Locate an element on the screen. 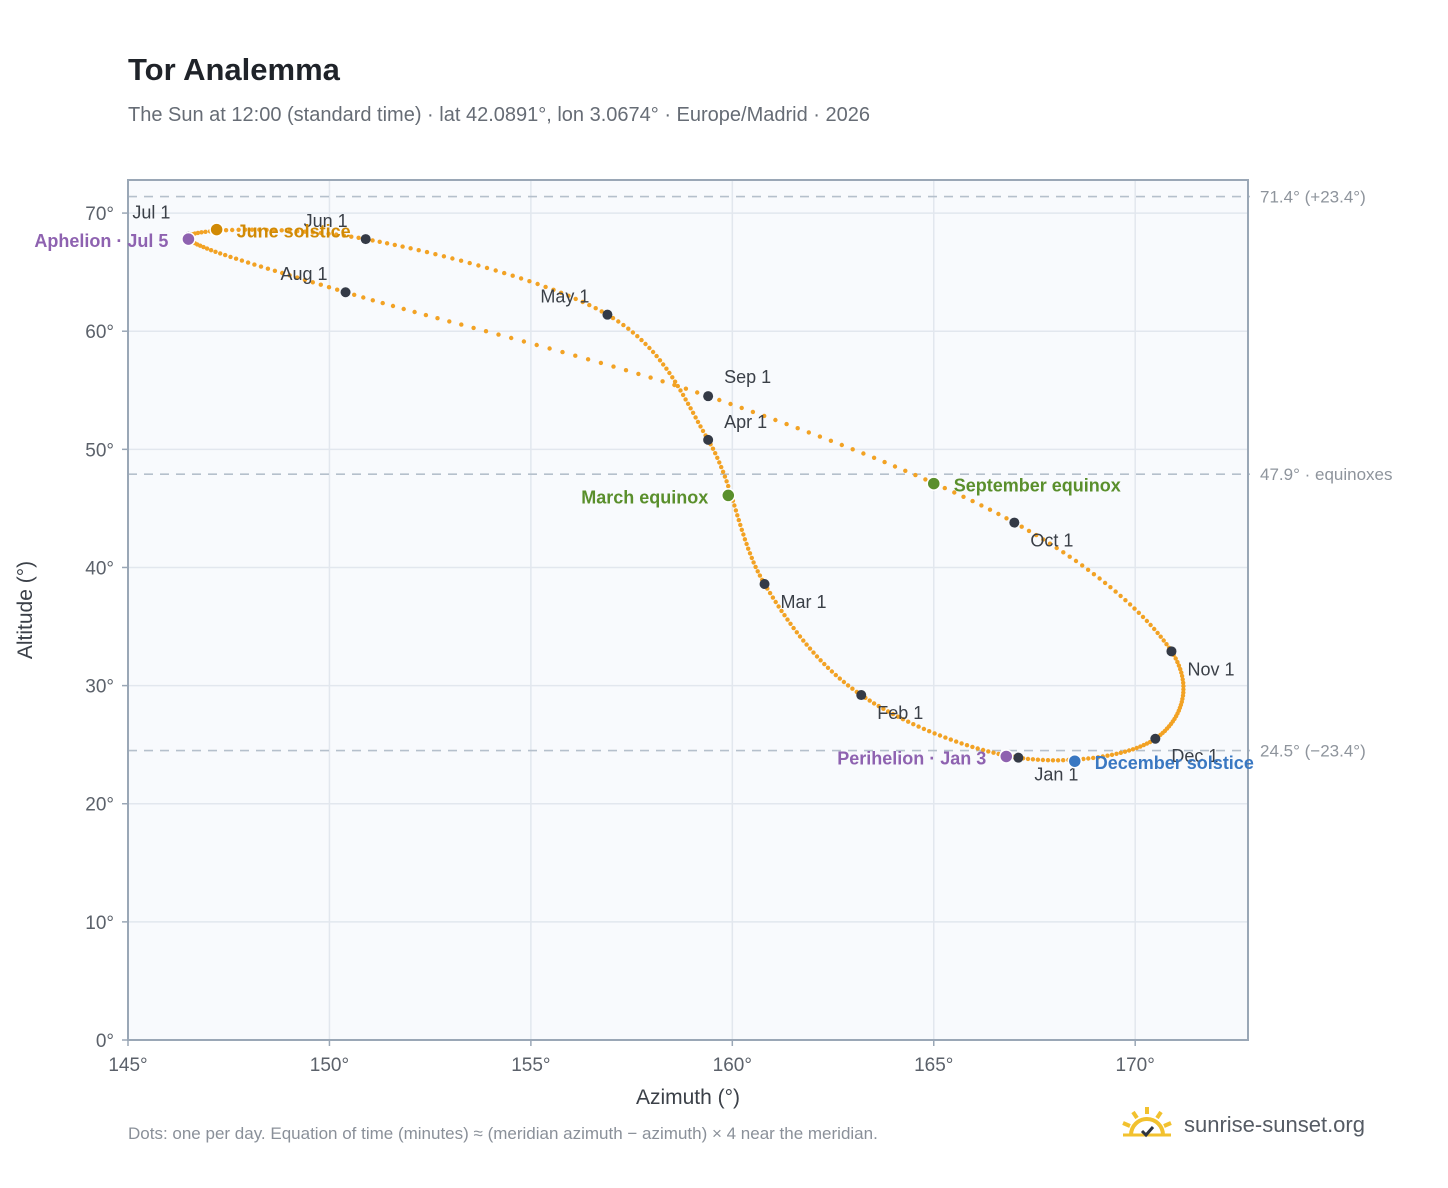  x-tick-label: 150° is located at coordinates (329, 1065).